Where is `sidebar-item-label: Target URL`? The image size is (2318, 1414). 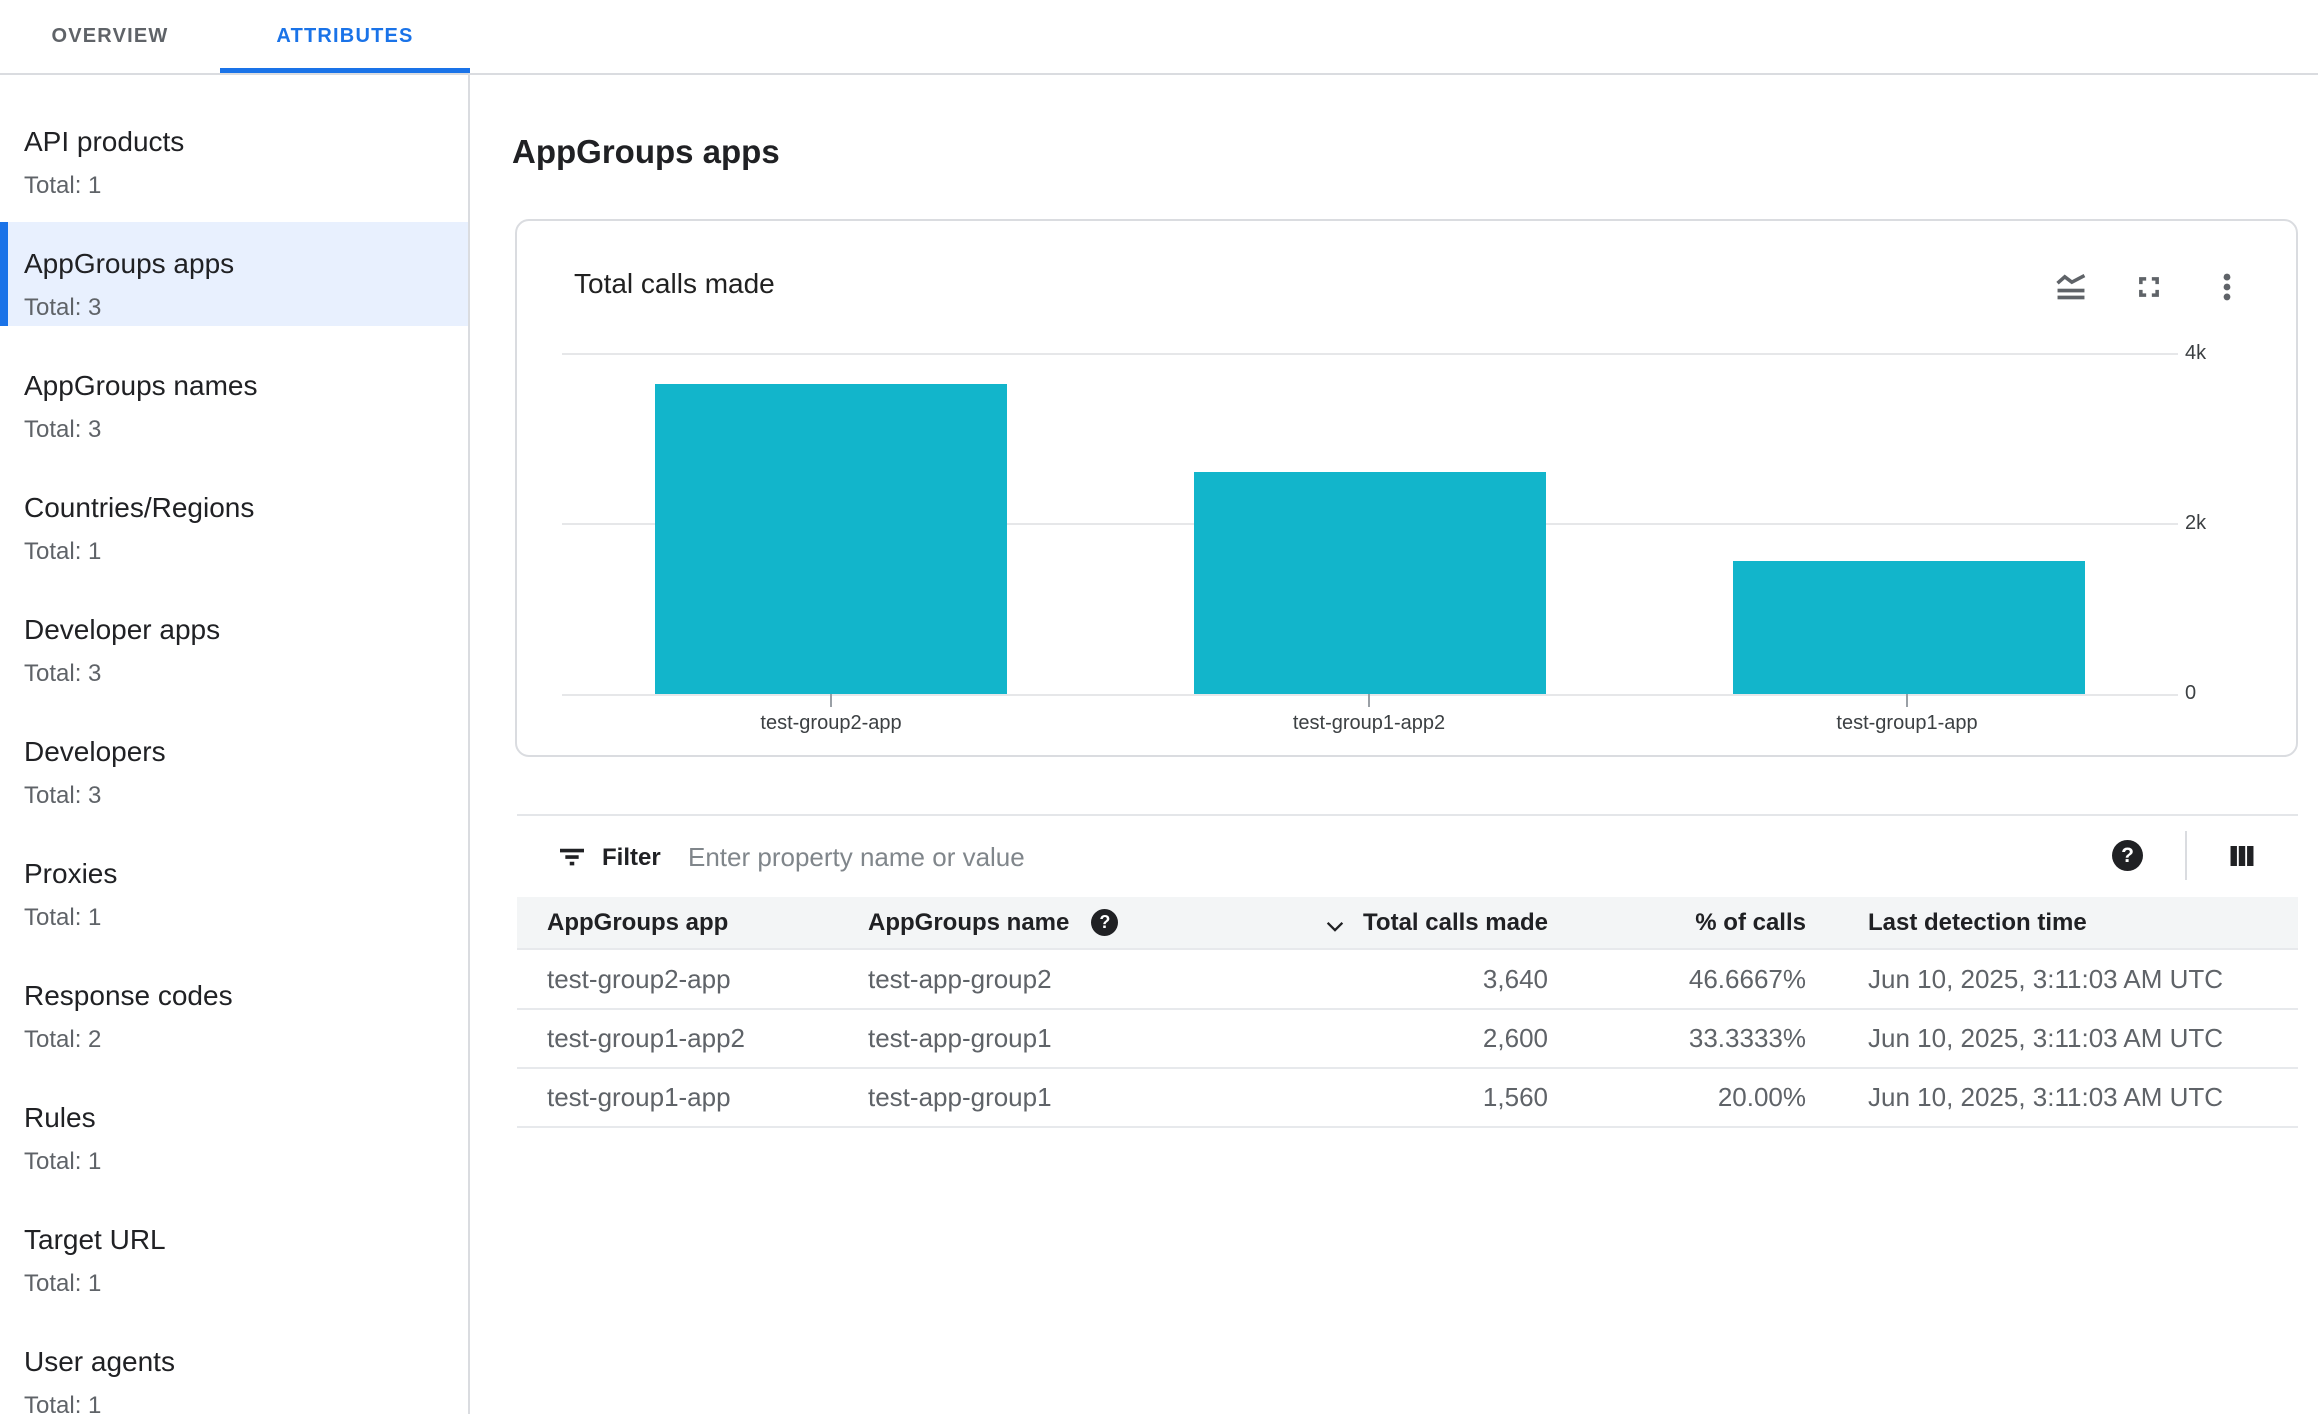
sidebar-item-label: Target URL is located at coordinates (95, 1239).